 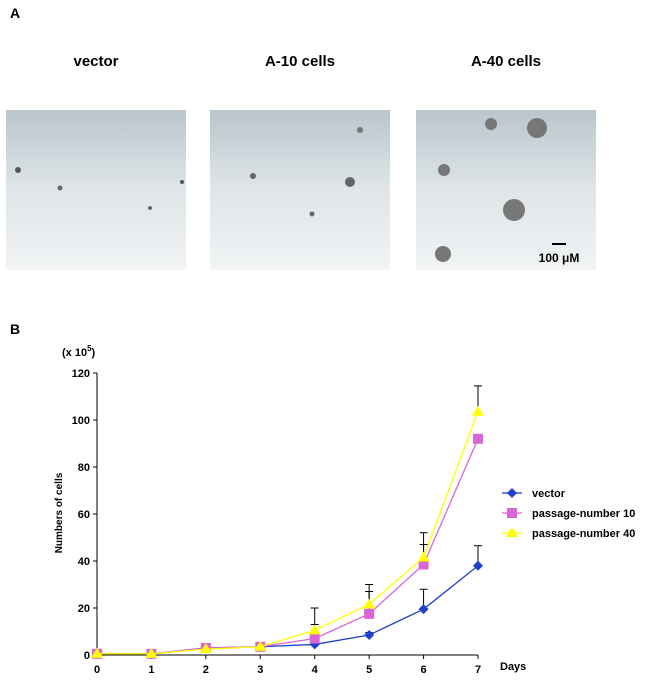 I want to click on y-tick-label: 80, so click(x=84, y=468).